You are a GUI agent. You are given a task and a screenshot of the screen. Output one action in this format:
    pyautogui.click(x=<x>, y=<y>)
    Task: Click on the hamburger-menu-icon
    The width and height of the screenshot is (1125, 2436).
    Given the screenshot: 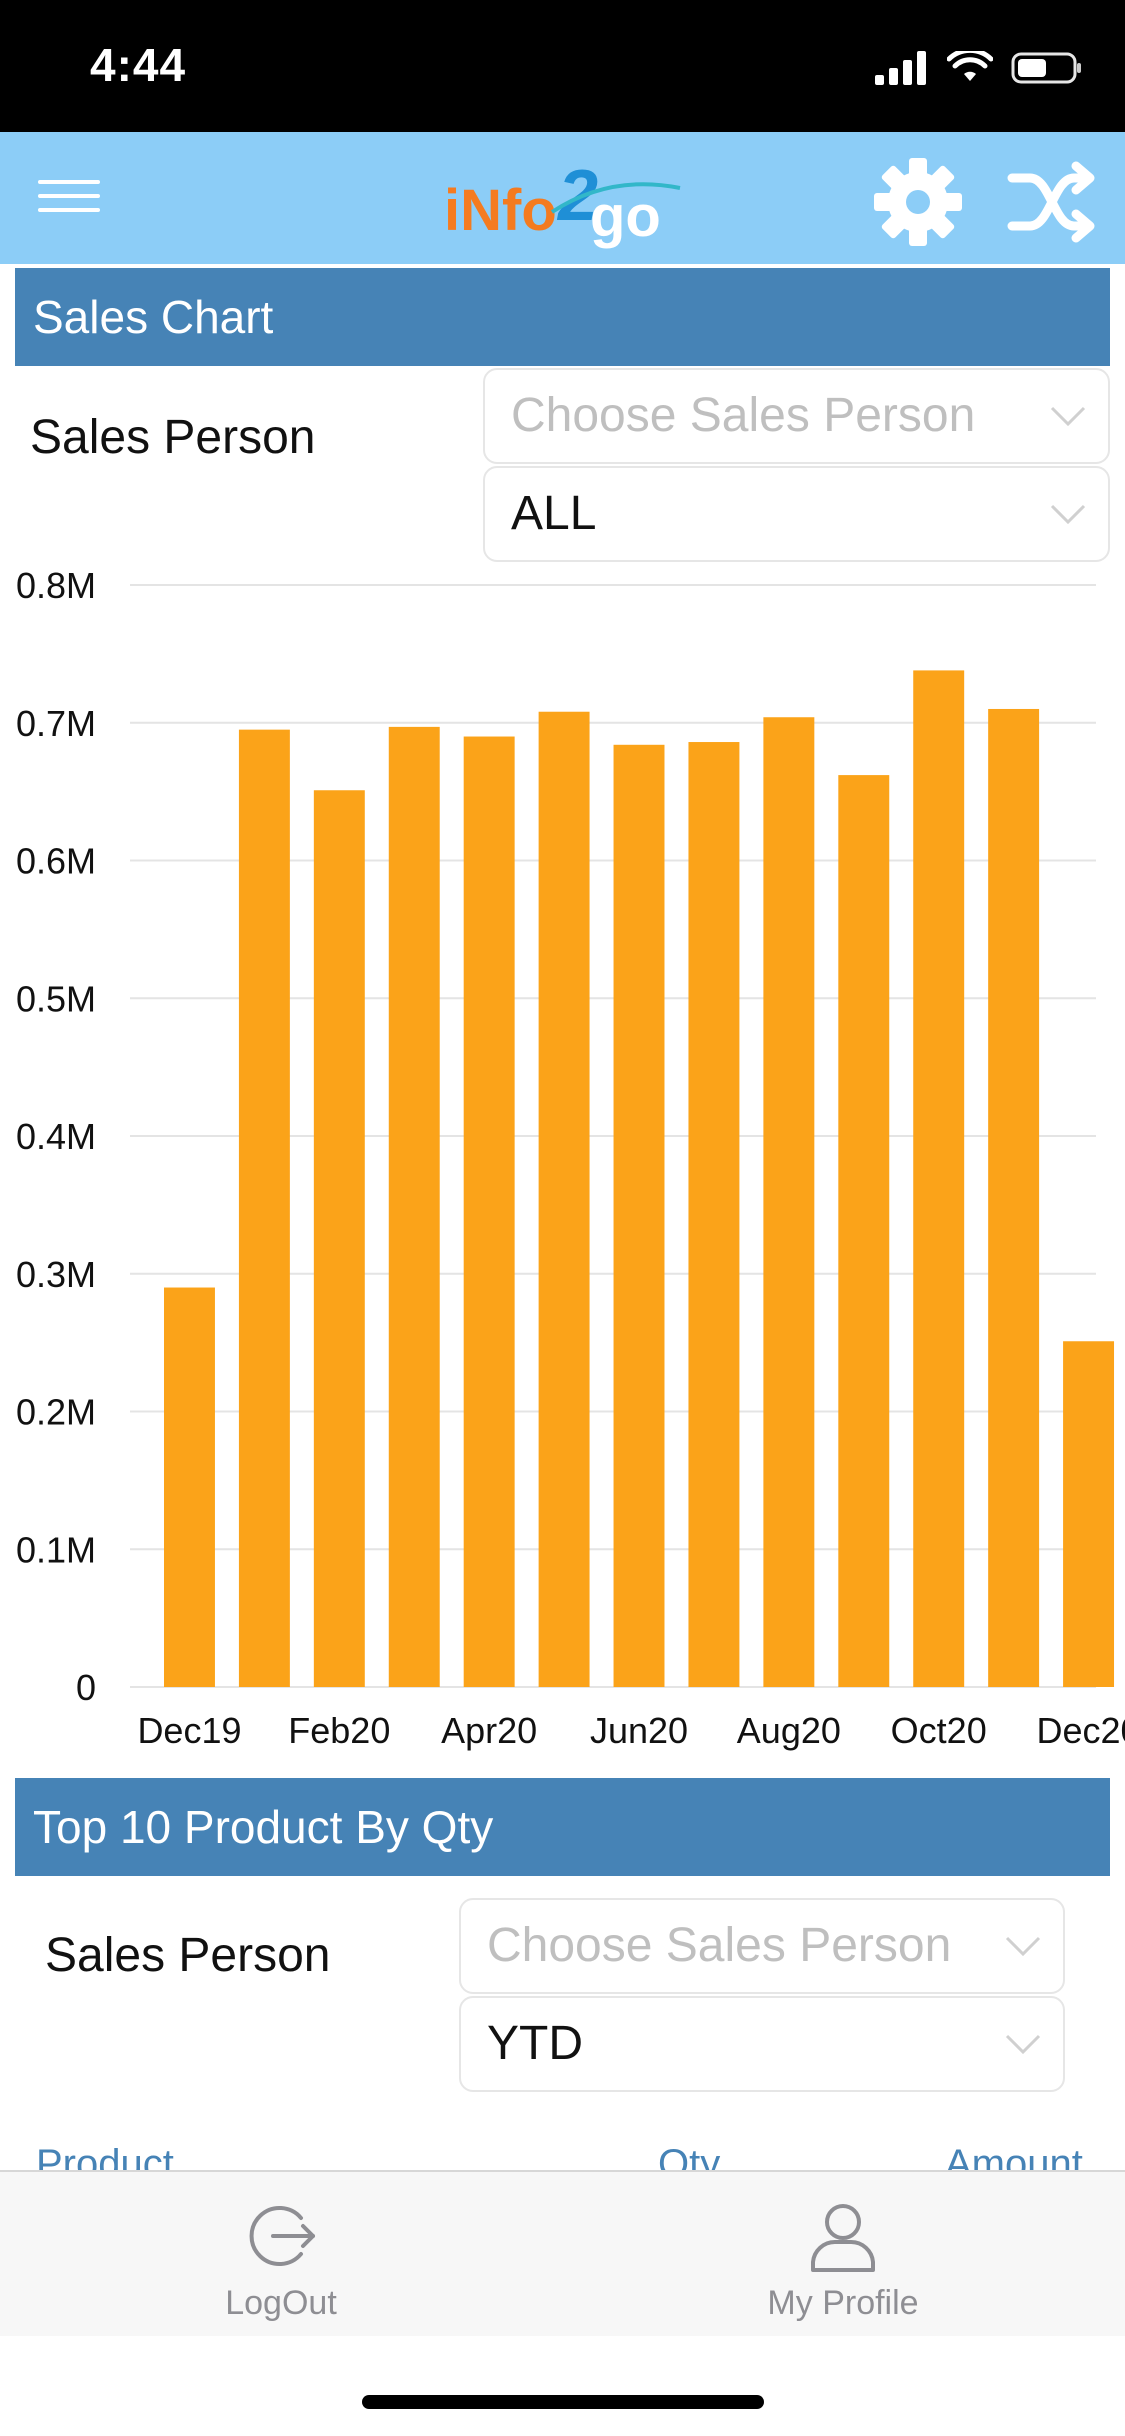 What is the action you would take?
    pyautogui.click(x=69, y=198)
    